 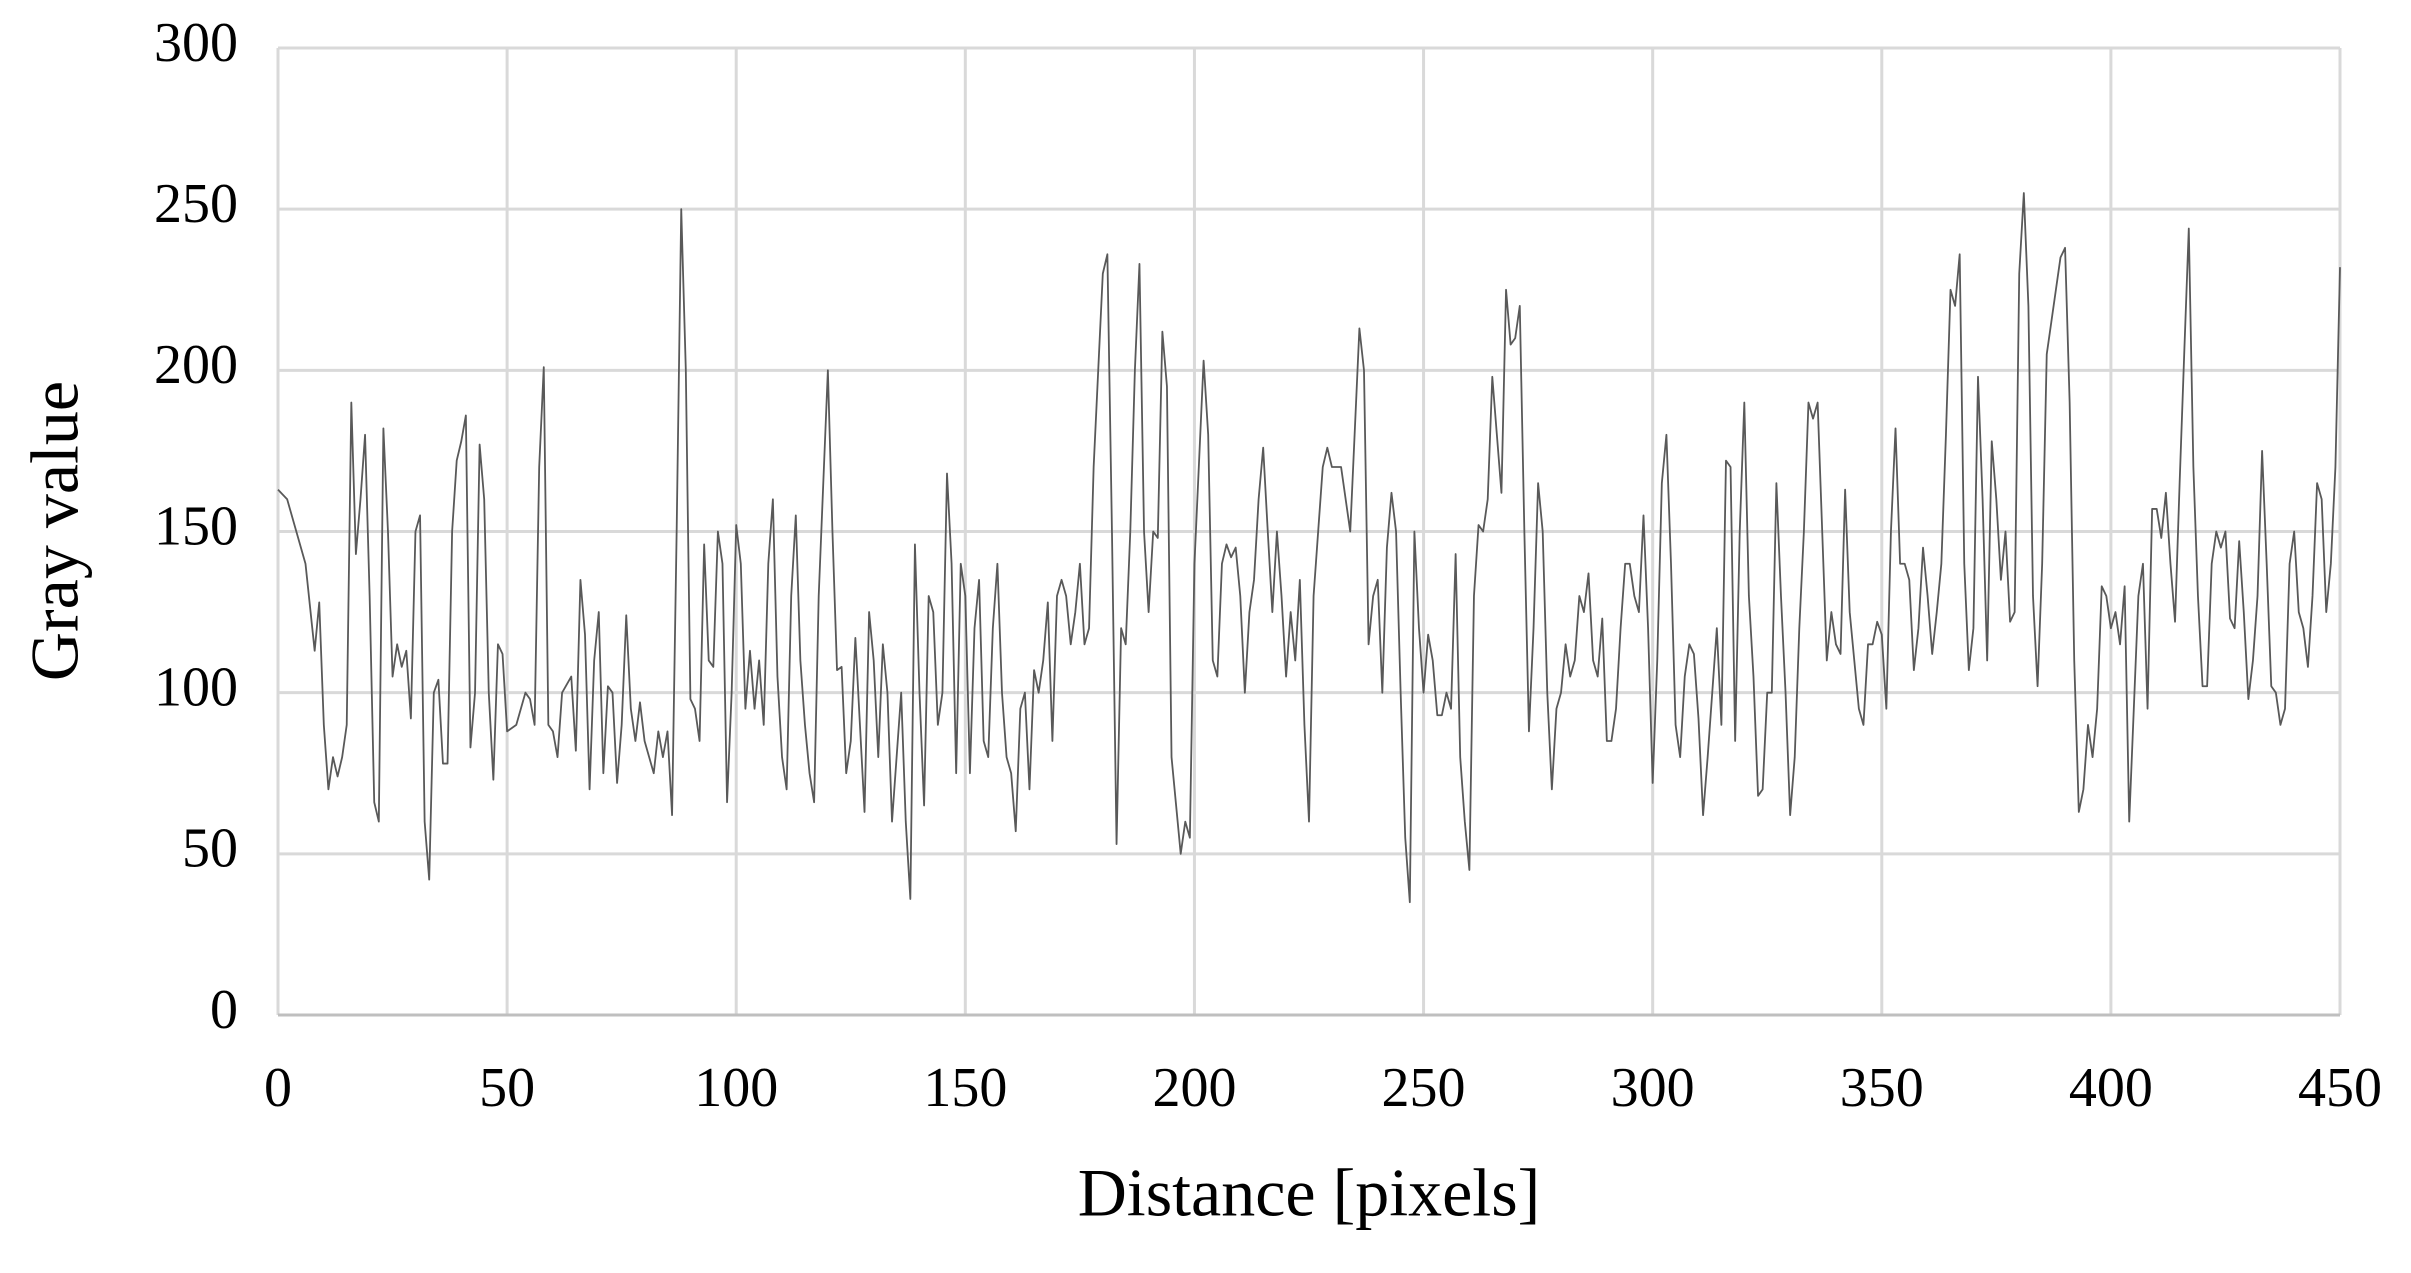 What do you see at coordinates (55, 531) in the screenshot?
I see `y-axis-title: Gray value` at bounding box center [55, 531].